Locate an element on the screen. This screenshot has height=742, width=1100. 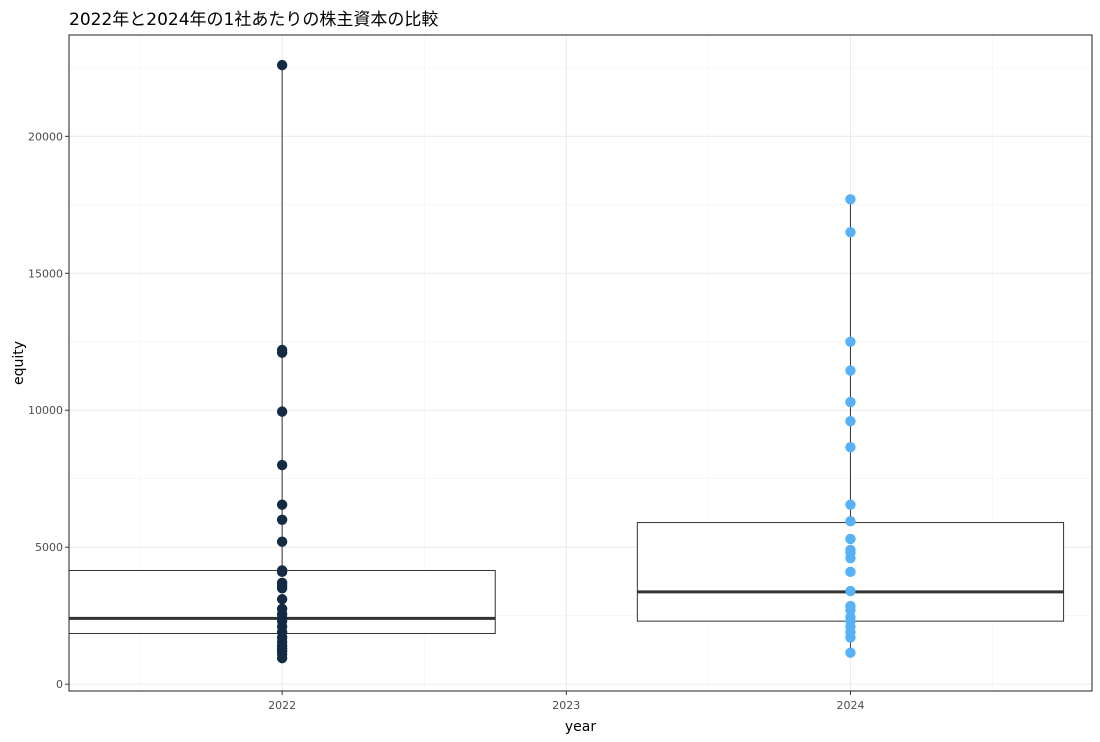
x-tick-label: 2024 is located at coordinates (850, 705).